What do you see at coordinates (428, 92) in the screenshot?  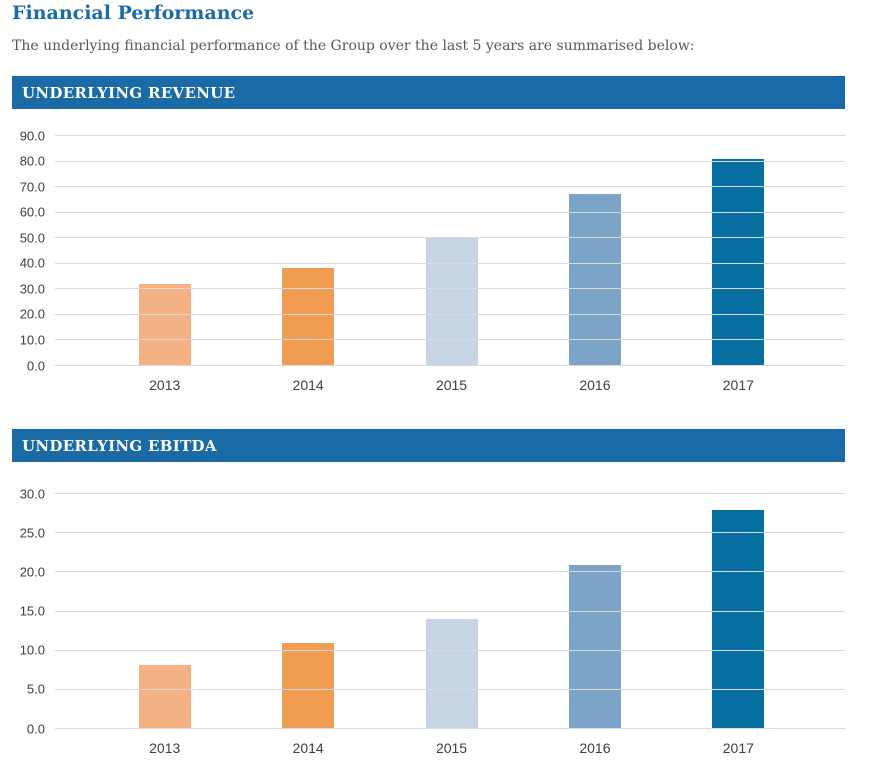 I see `underlying-revenue-chart-header: UNDERLYING REVENUE` at bounding box center [428, 92].